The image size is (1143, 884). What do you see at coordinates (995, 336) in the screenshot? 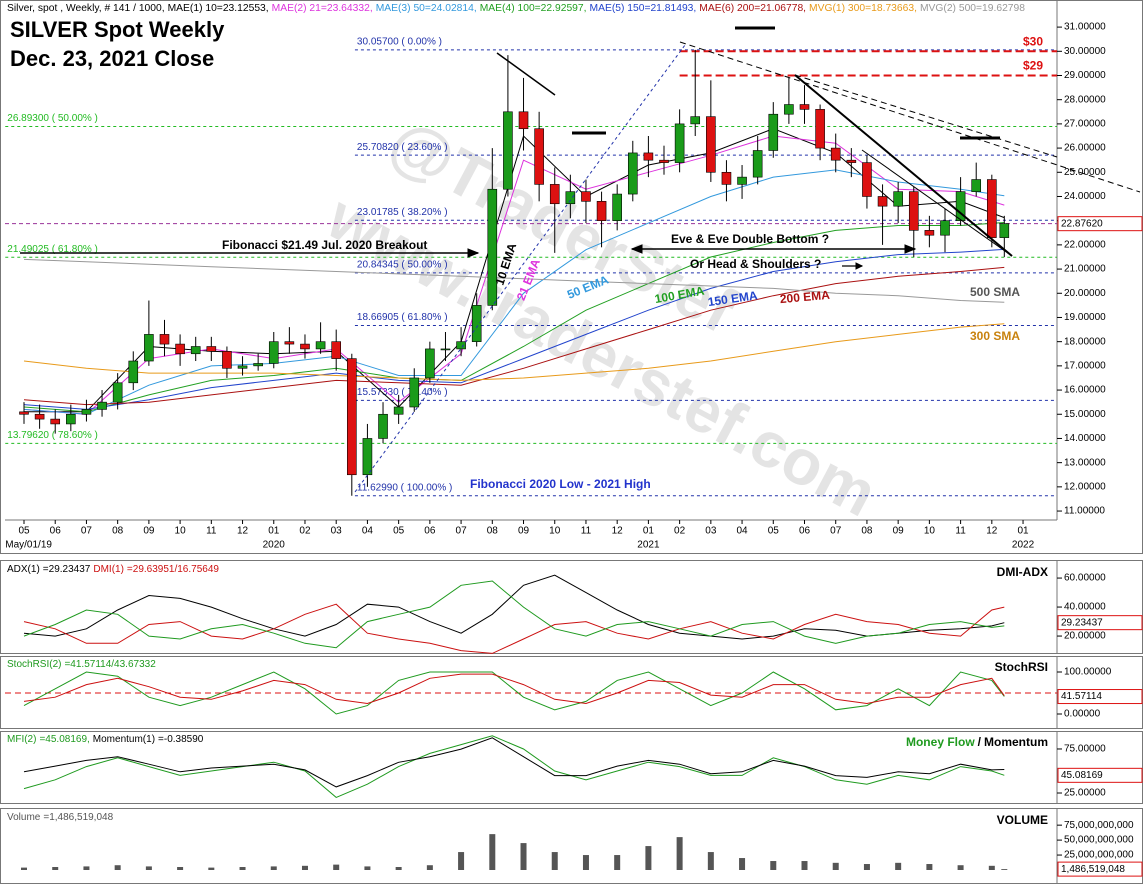
I see `ma-label: 300 SMA` at bounding box center [995, 336].